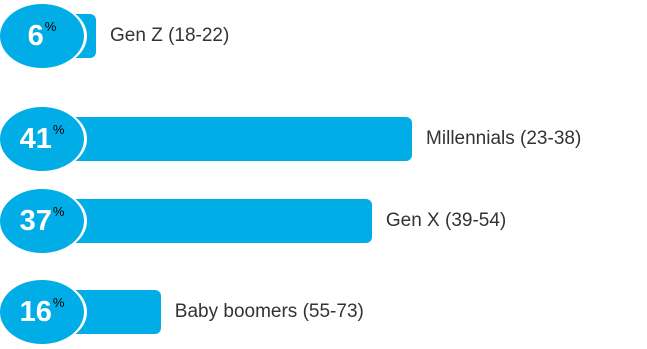 This screenshot has width=647, height=349. What do you see at coordinates (35, 138) in the screenshot?
I see `value-label: 41` at bounding box center [35, 138].